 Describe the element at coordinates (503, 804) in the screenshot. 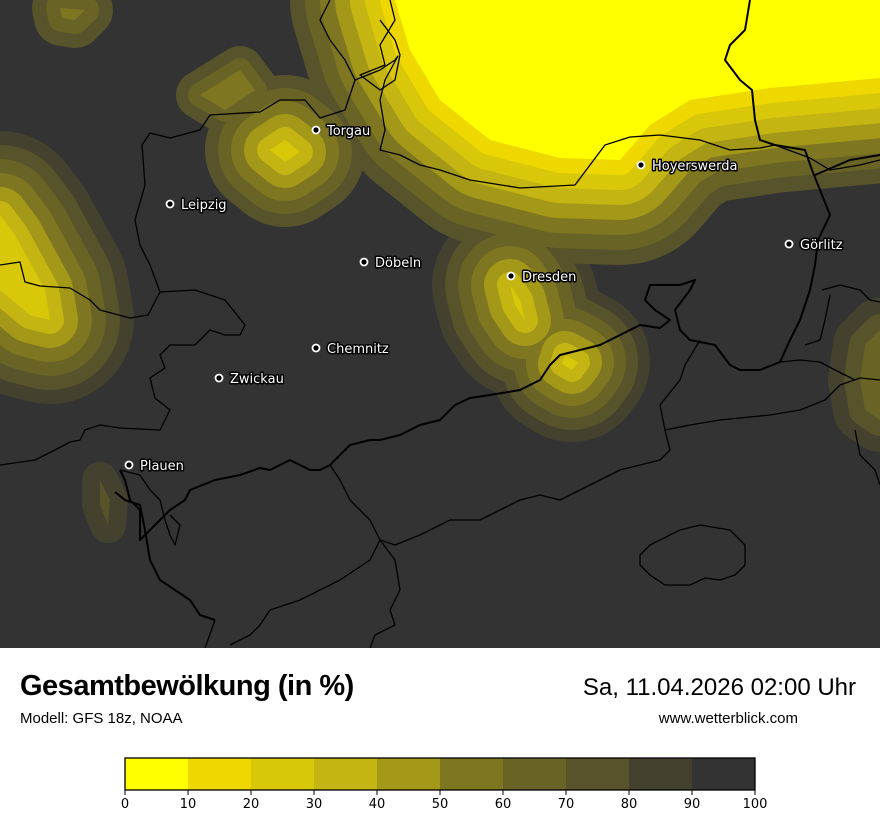

I see `legend-tick-label: 60` at that location.